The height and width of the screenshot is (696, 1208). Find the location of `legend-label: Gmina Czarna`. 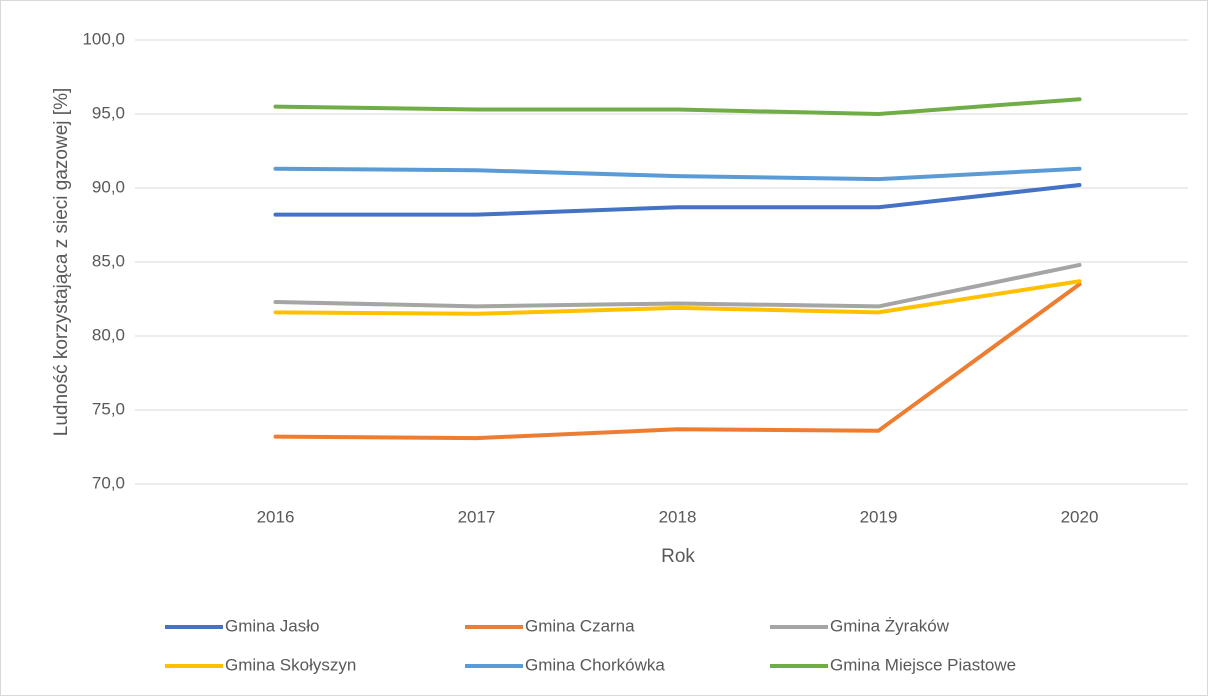

legend-label: Gmina Czarna is located at coordinates (580, 625).